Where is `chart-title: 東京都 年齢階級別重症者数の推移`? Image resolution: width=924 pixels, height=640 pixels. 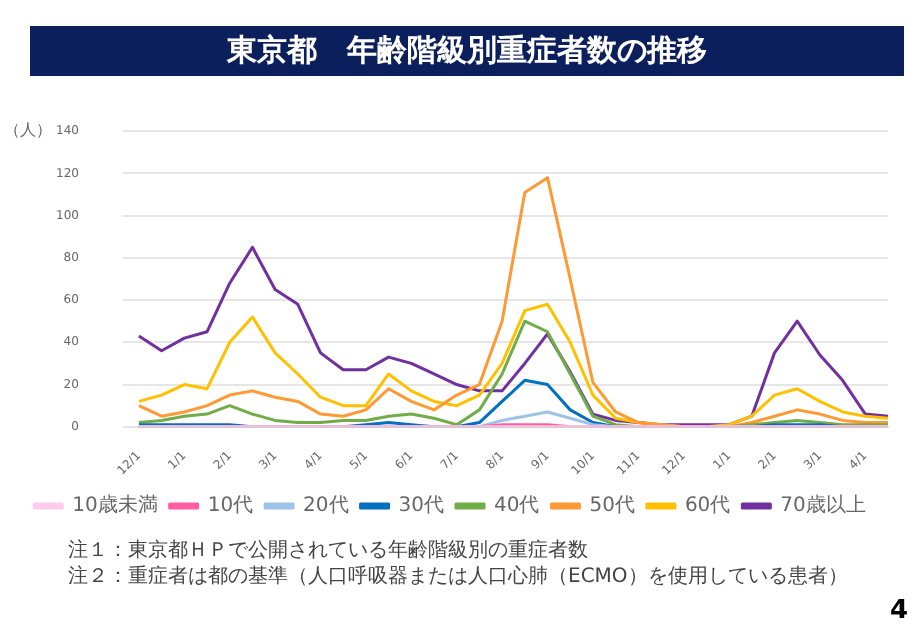
chart-title: 東京都 年齢階級別重症者数の推移 is located at coordinates (467, 51).